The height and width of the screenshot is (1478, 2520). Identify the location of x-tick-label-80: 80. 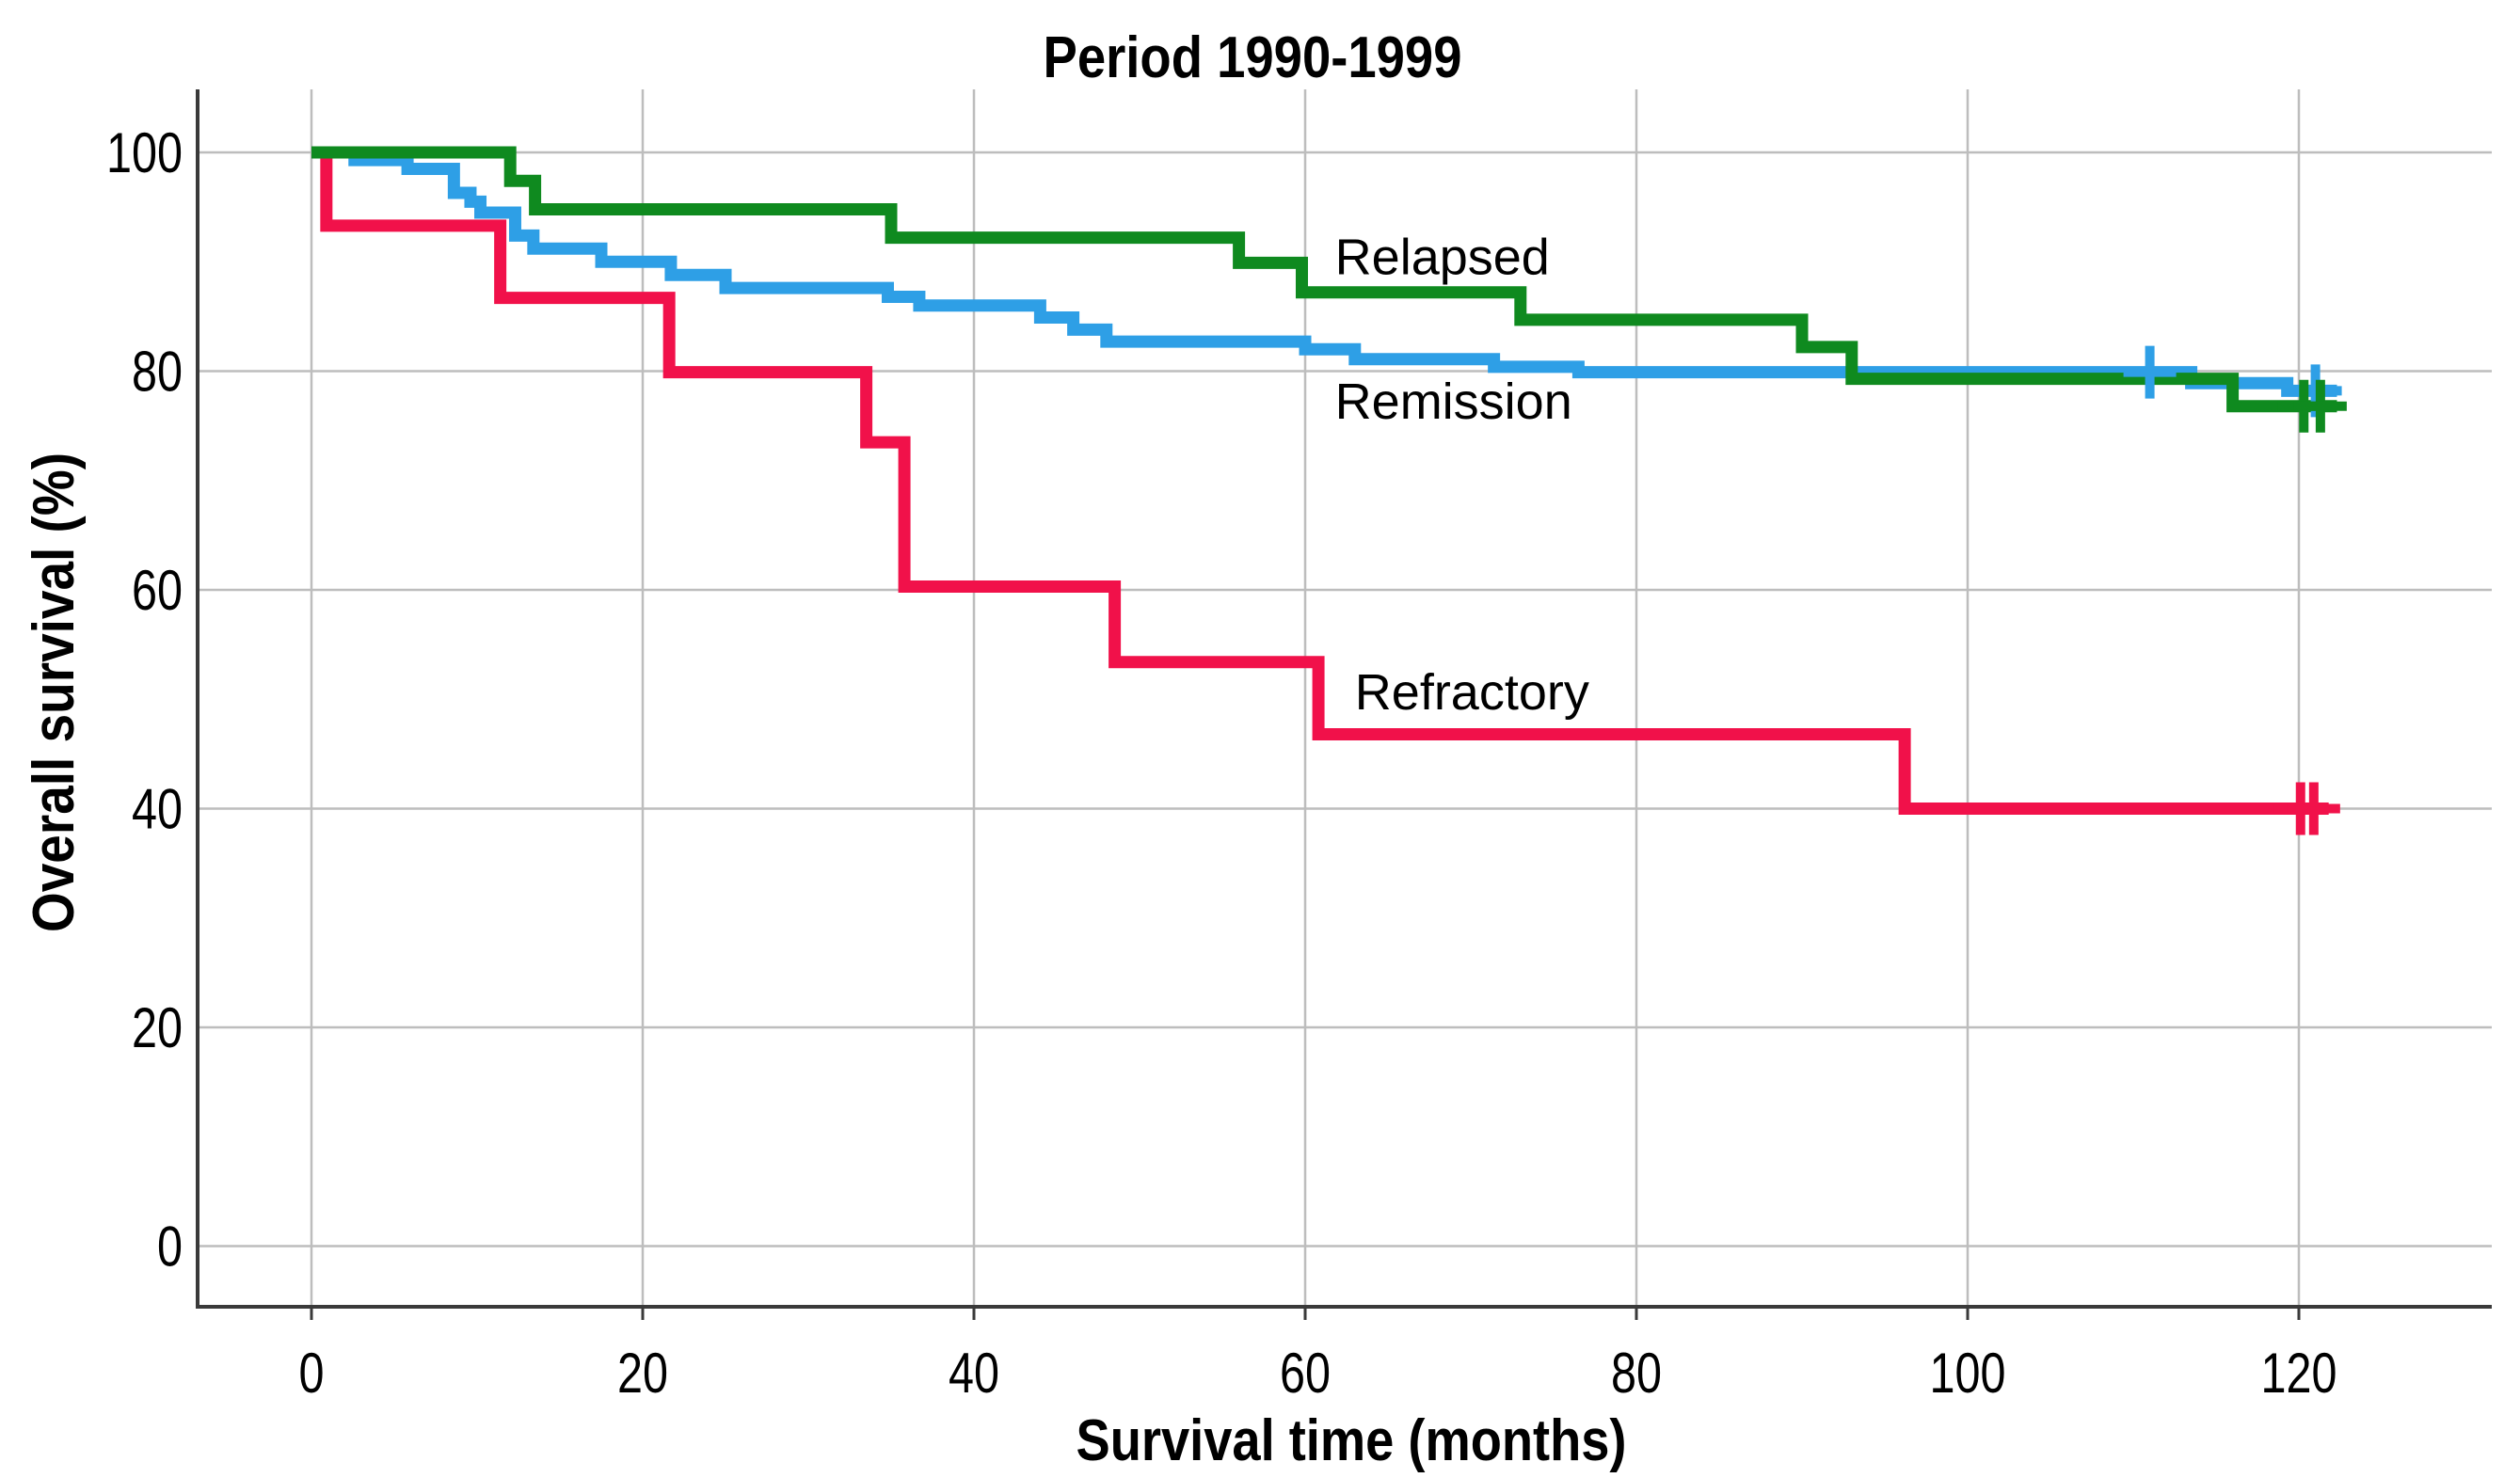
(1636, 1373).